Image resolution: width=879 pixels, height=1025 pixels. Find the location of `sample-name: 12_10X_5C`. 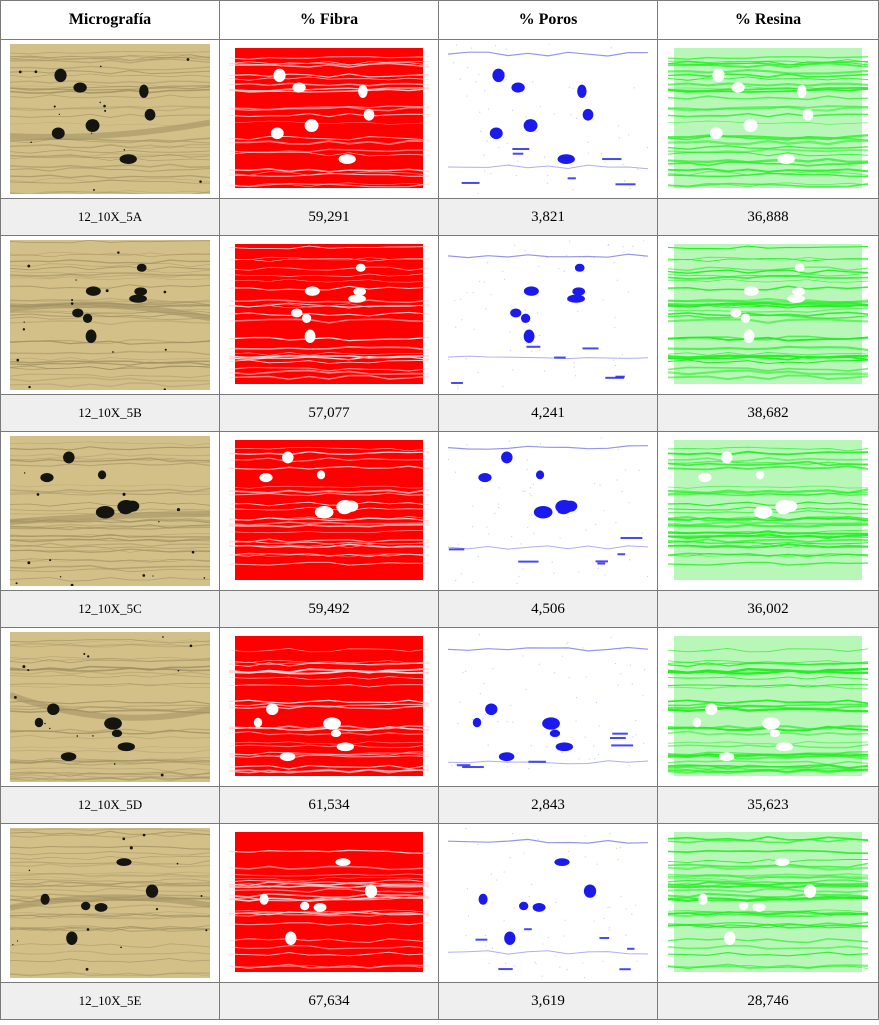

sample-name: 12_10X_5C is located at coordinates (110, 609).